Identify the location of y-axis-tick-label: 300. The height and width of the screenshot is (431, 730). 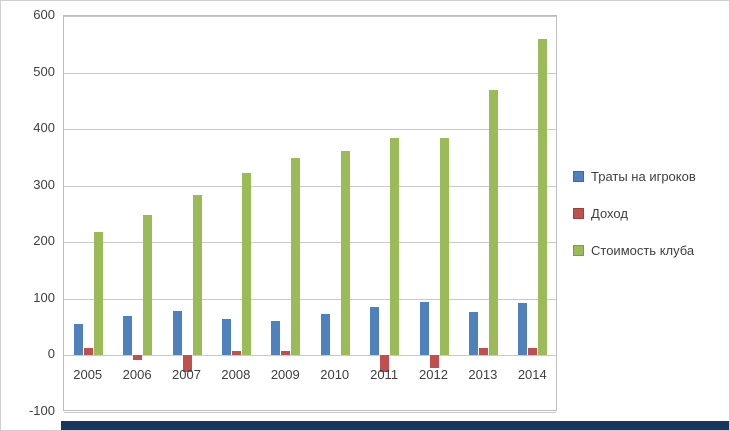
(44, 184).